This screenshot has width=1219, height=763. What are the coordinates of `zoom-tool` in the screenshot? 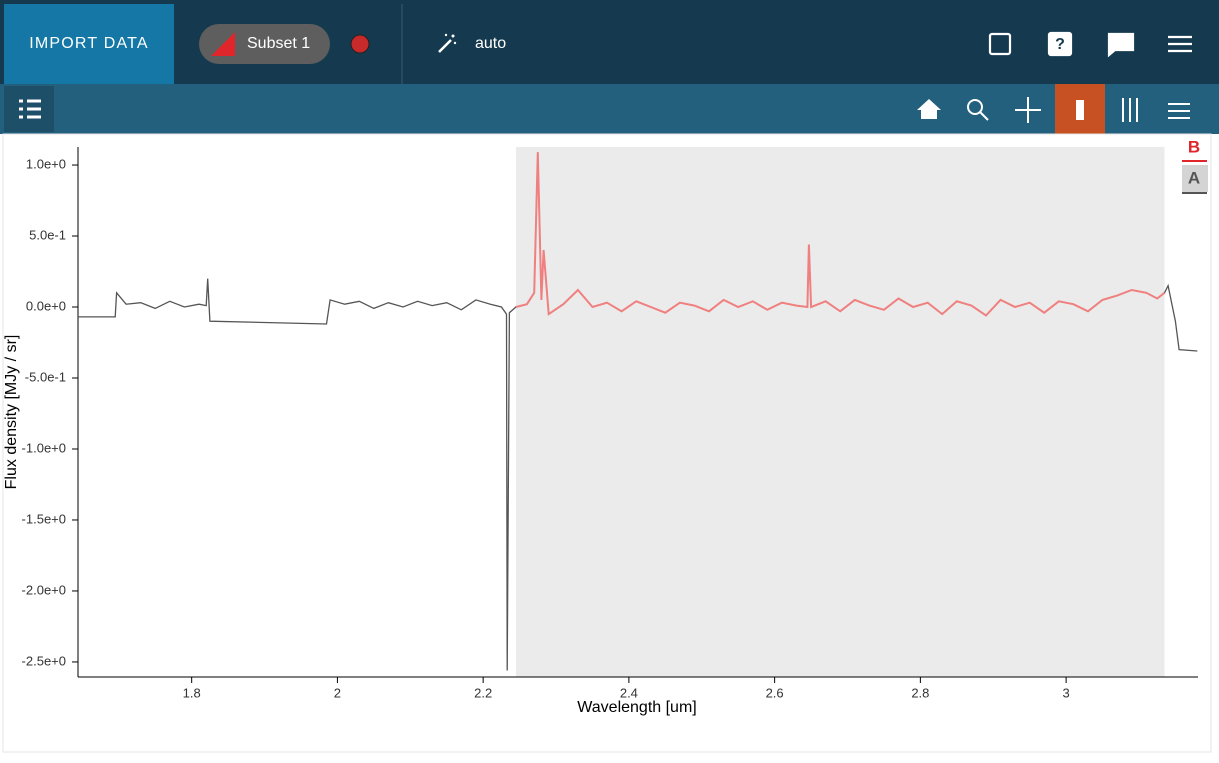 It's located at (975, 107).